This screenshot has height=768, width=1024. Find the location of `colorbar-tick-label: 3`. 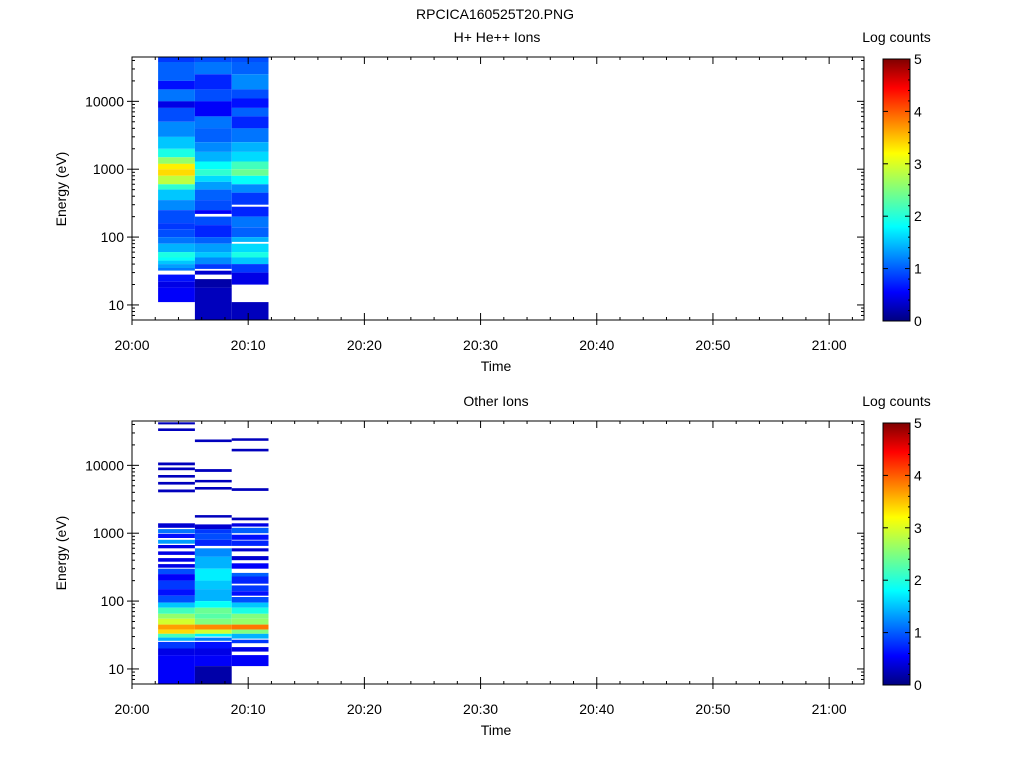

colorbar-tick-label: 3 is located at coordinates (918, 164).